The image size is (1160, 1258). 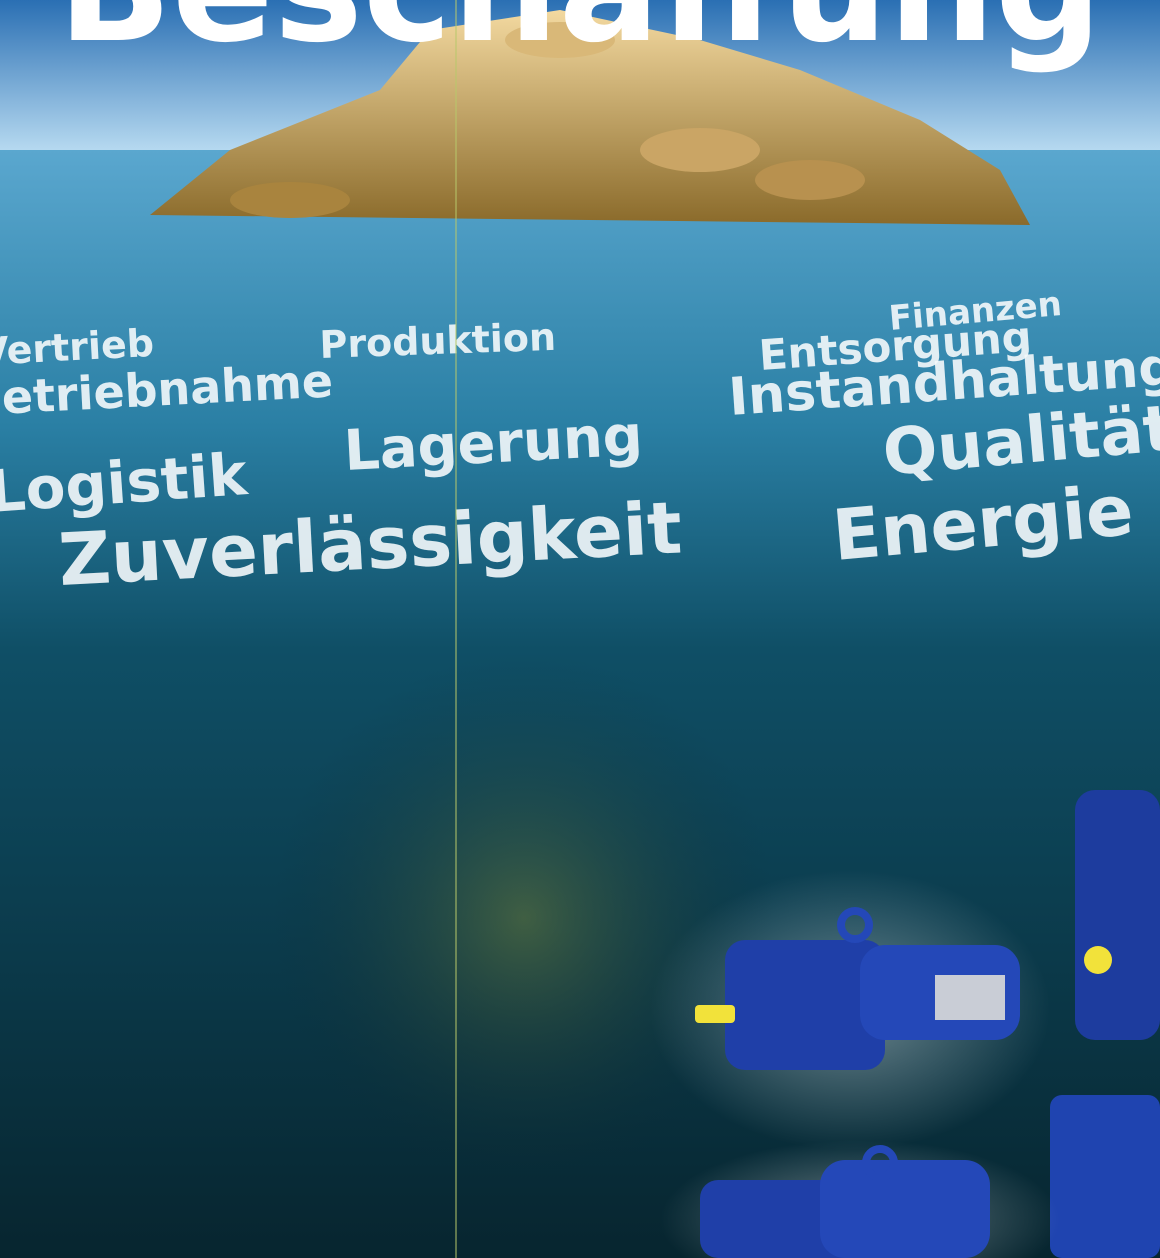 I want to click on coin-pile, so click(x=590, y=117).